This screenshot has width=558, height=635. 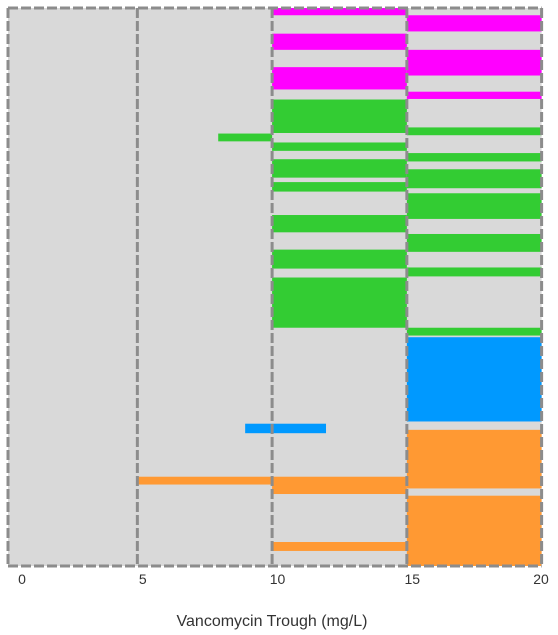 I want to click on x-tick-label-5: 5, so click(x=143, y=579).